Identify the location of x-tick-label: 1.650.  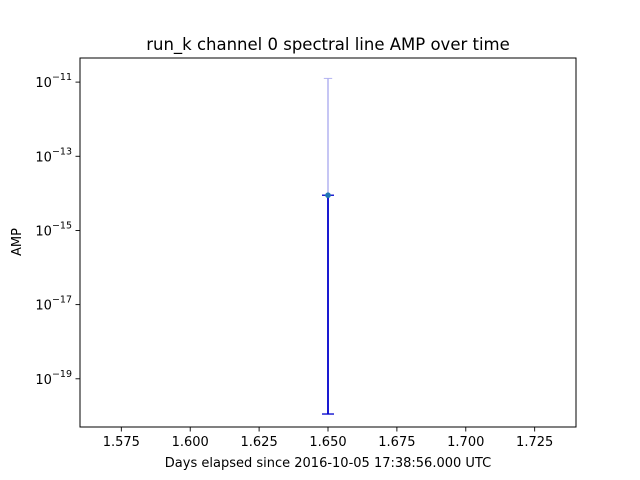
(327, 442).